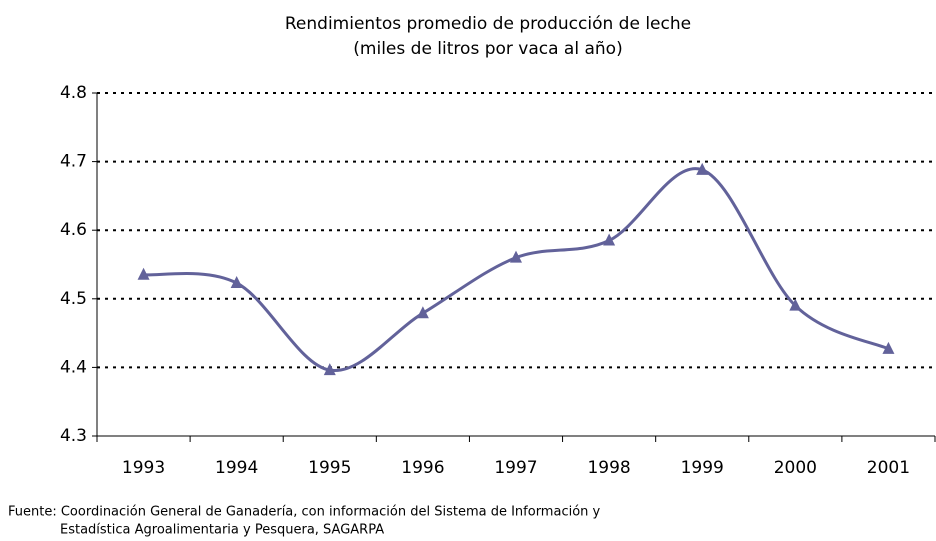  Describe the element at coordinates (73, 299) in the screenshot. I see `y-tick-label: 4.5` at that location.